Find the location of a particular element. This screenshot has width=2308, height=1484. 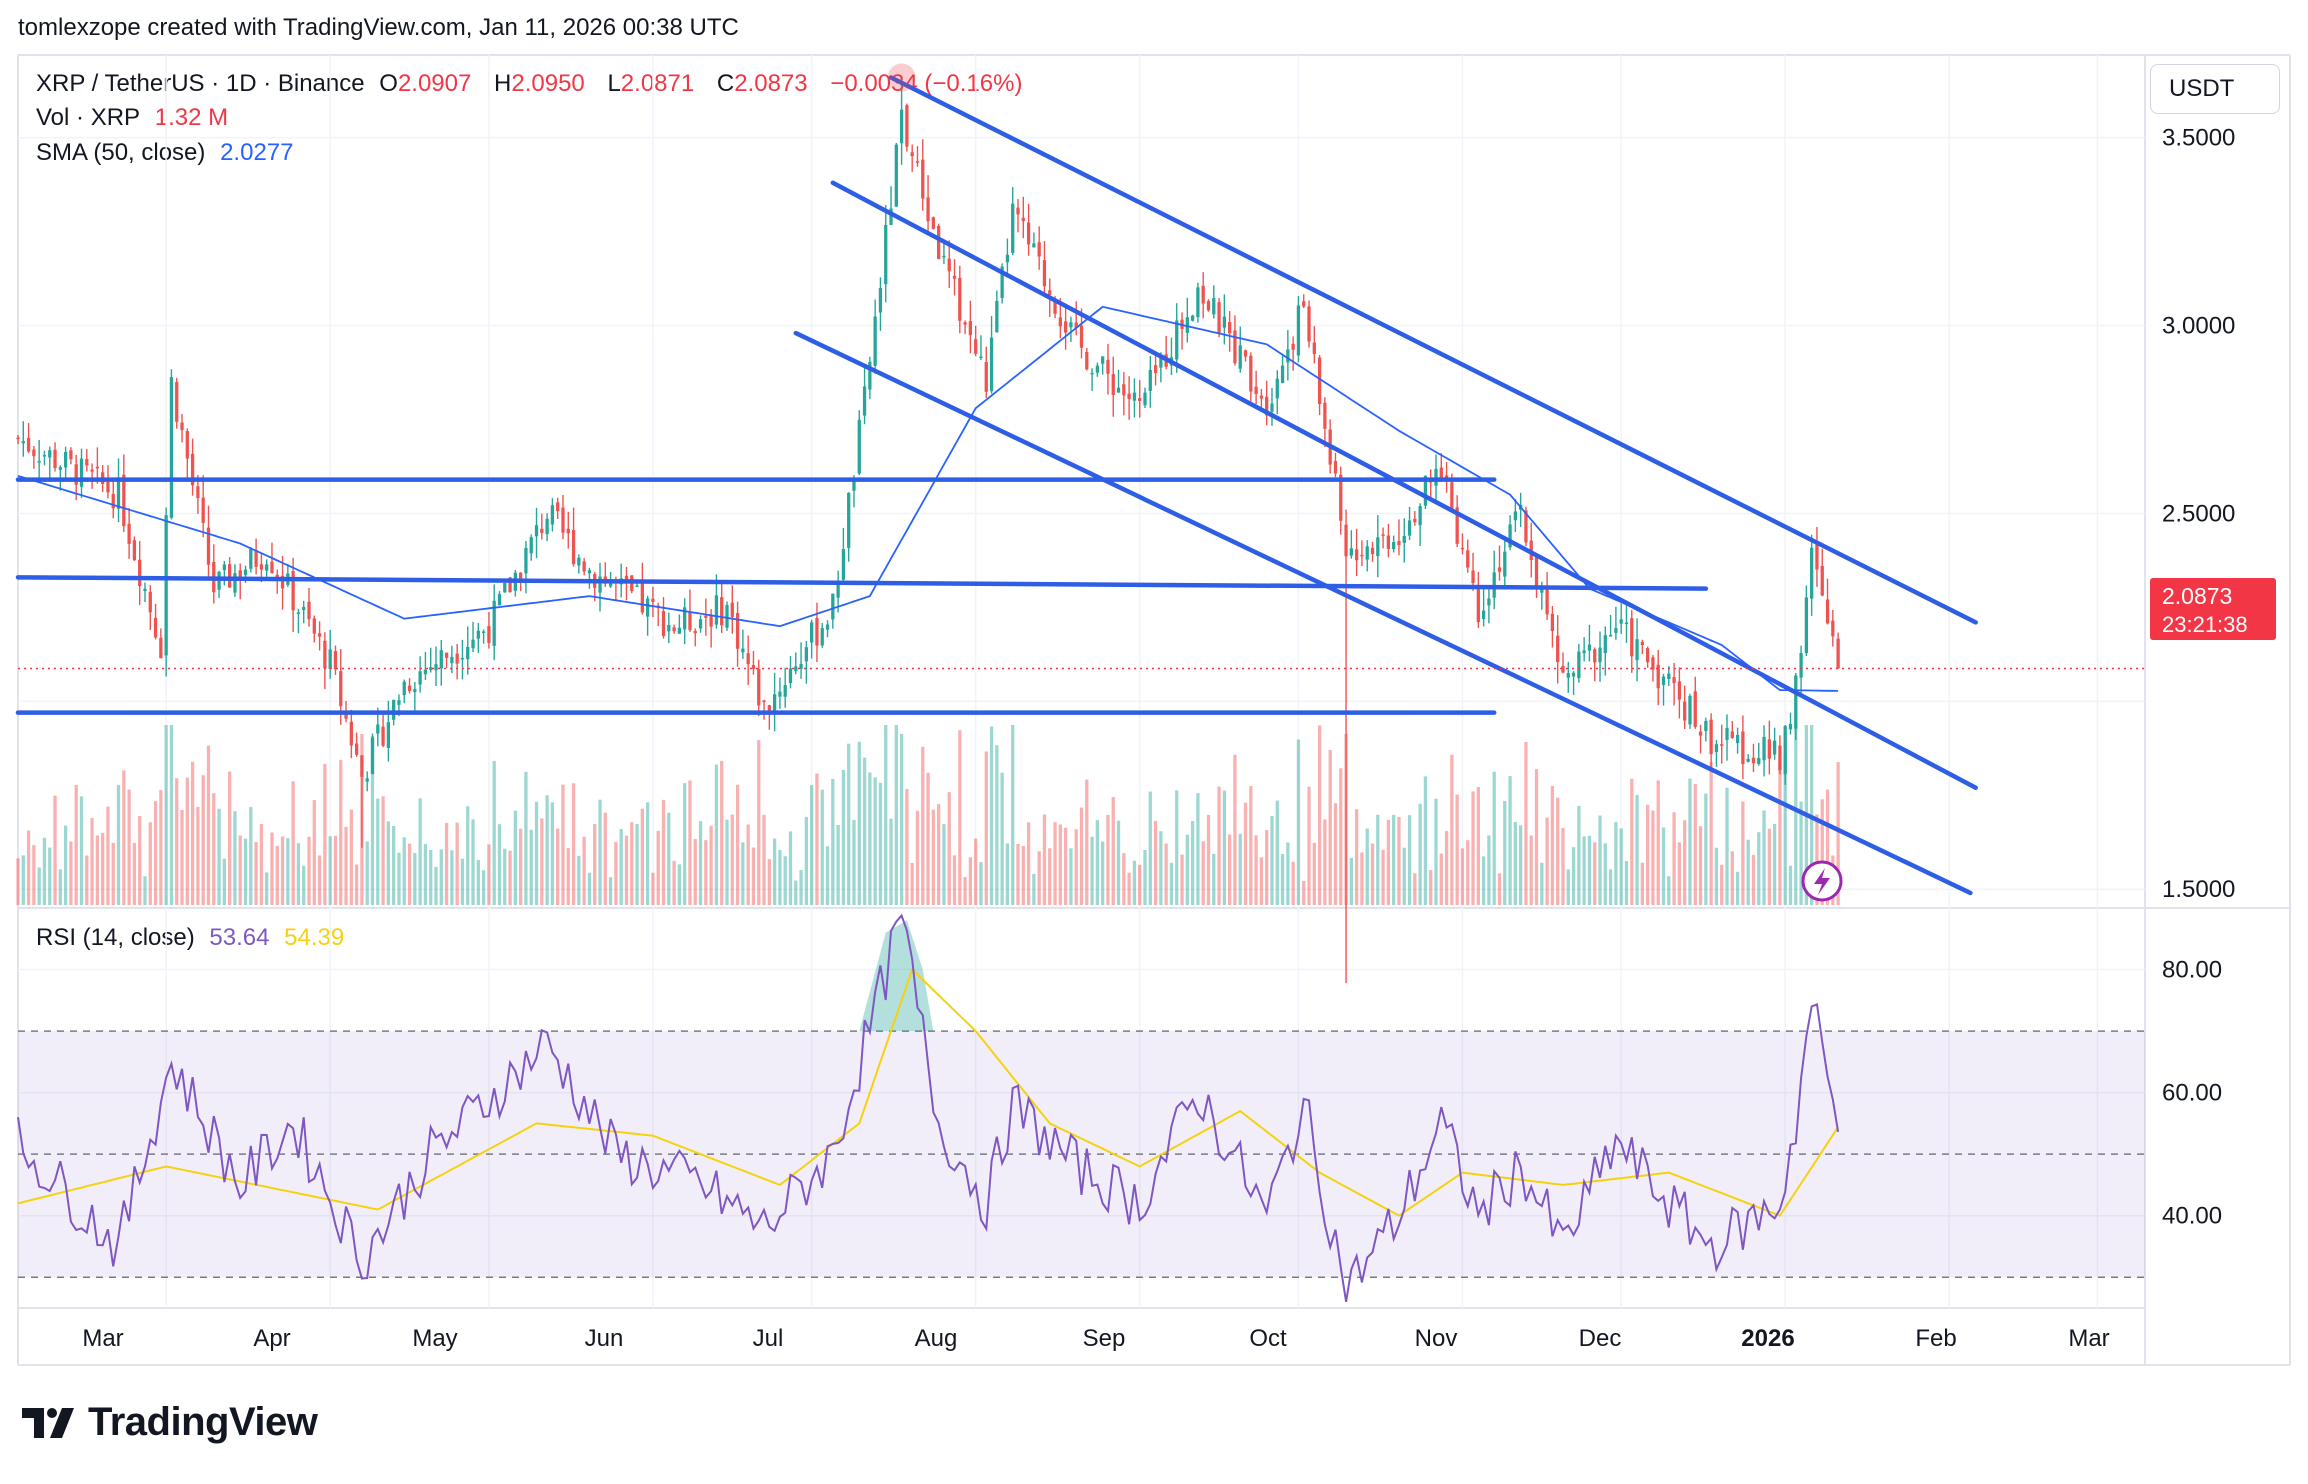

currency-unit-button: USDT is located at coordinates (2215, 89).